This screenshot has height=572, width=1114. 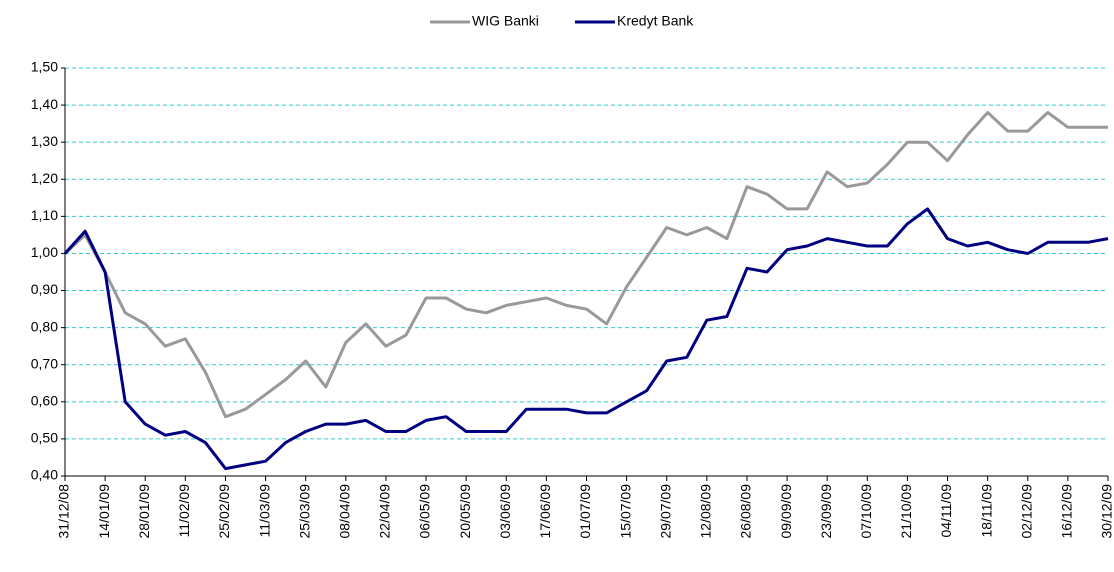 What do you see at coordinates (44, 438) in the screenshot?
I see `y-tick-label: 0,50` at bounding box center [44, 438].